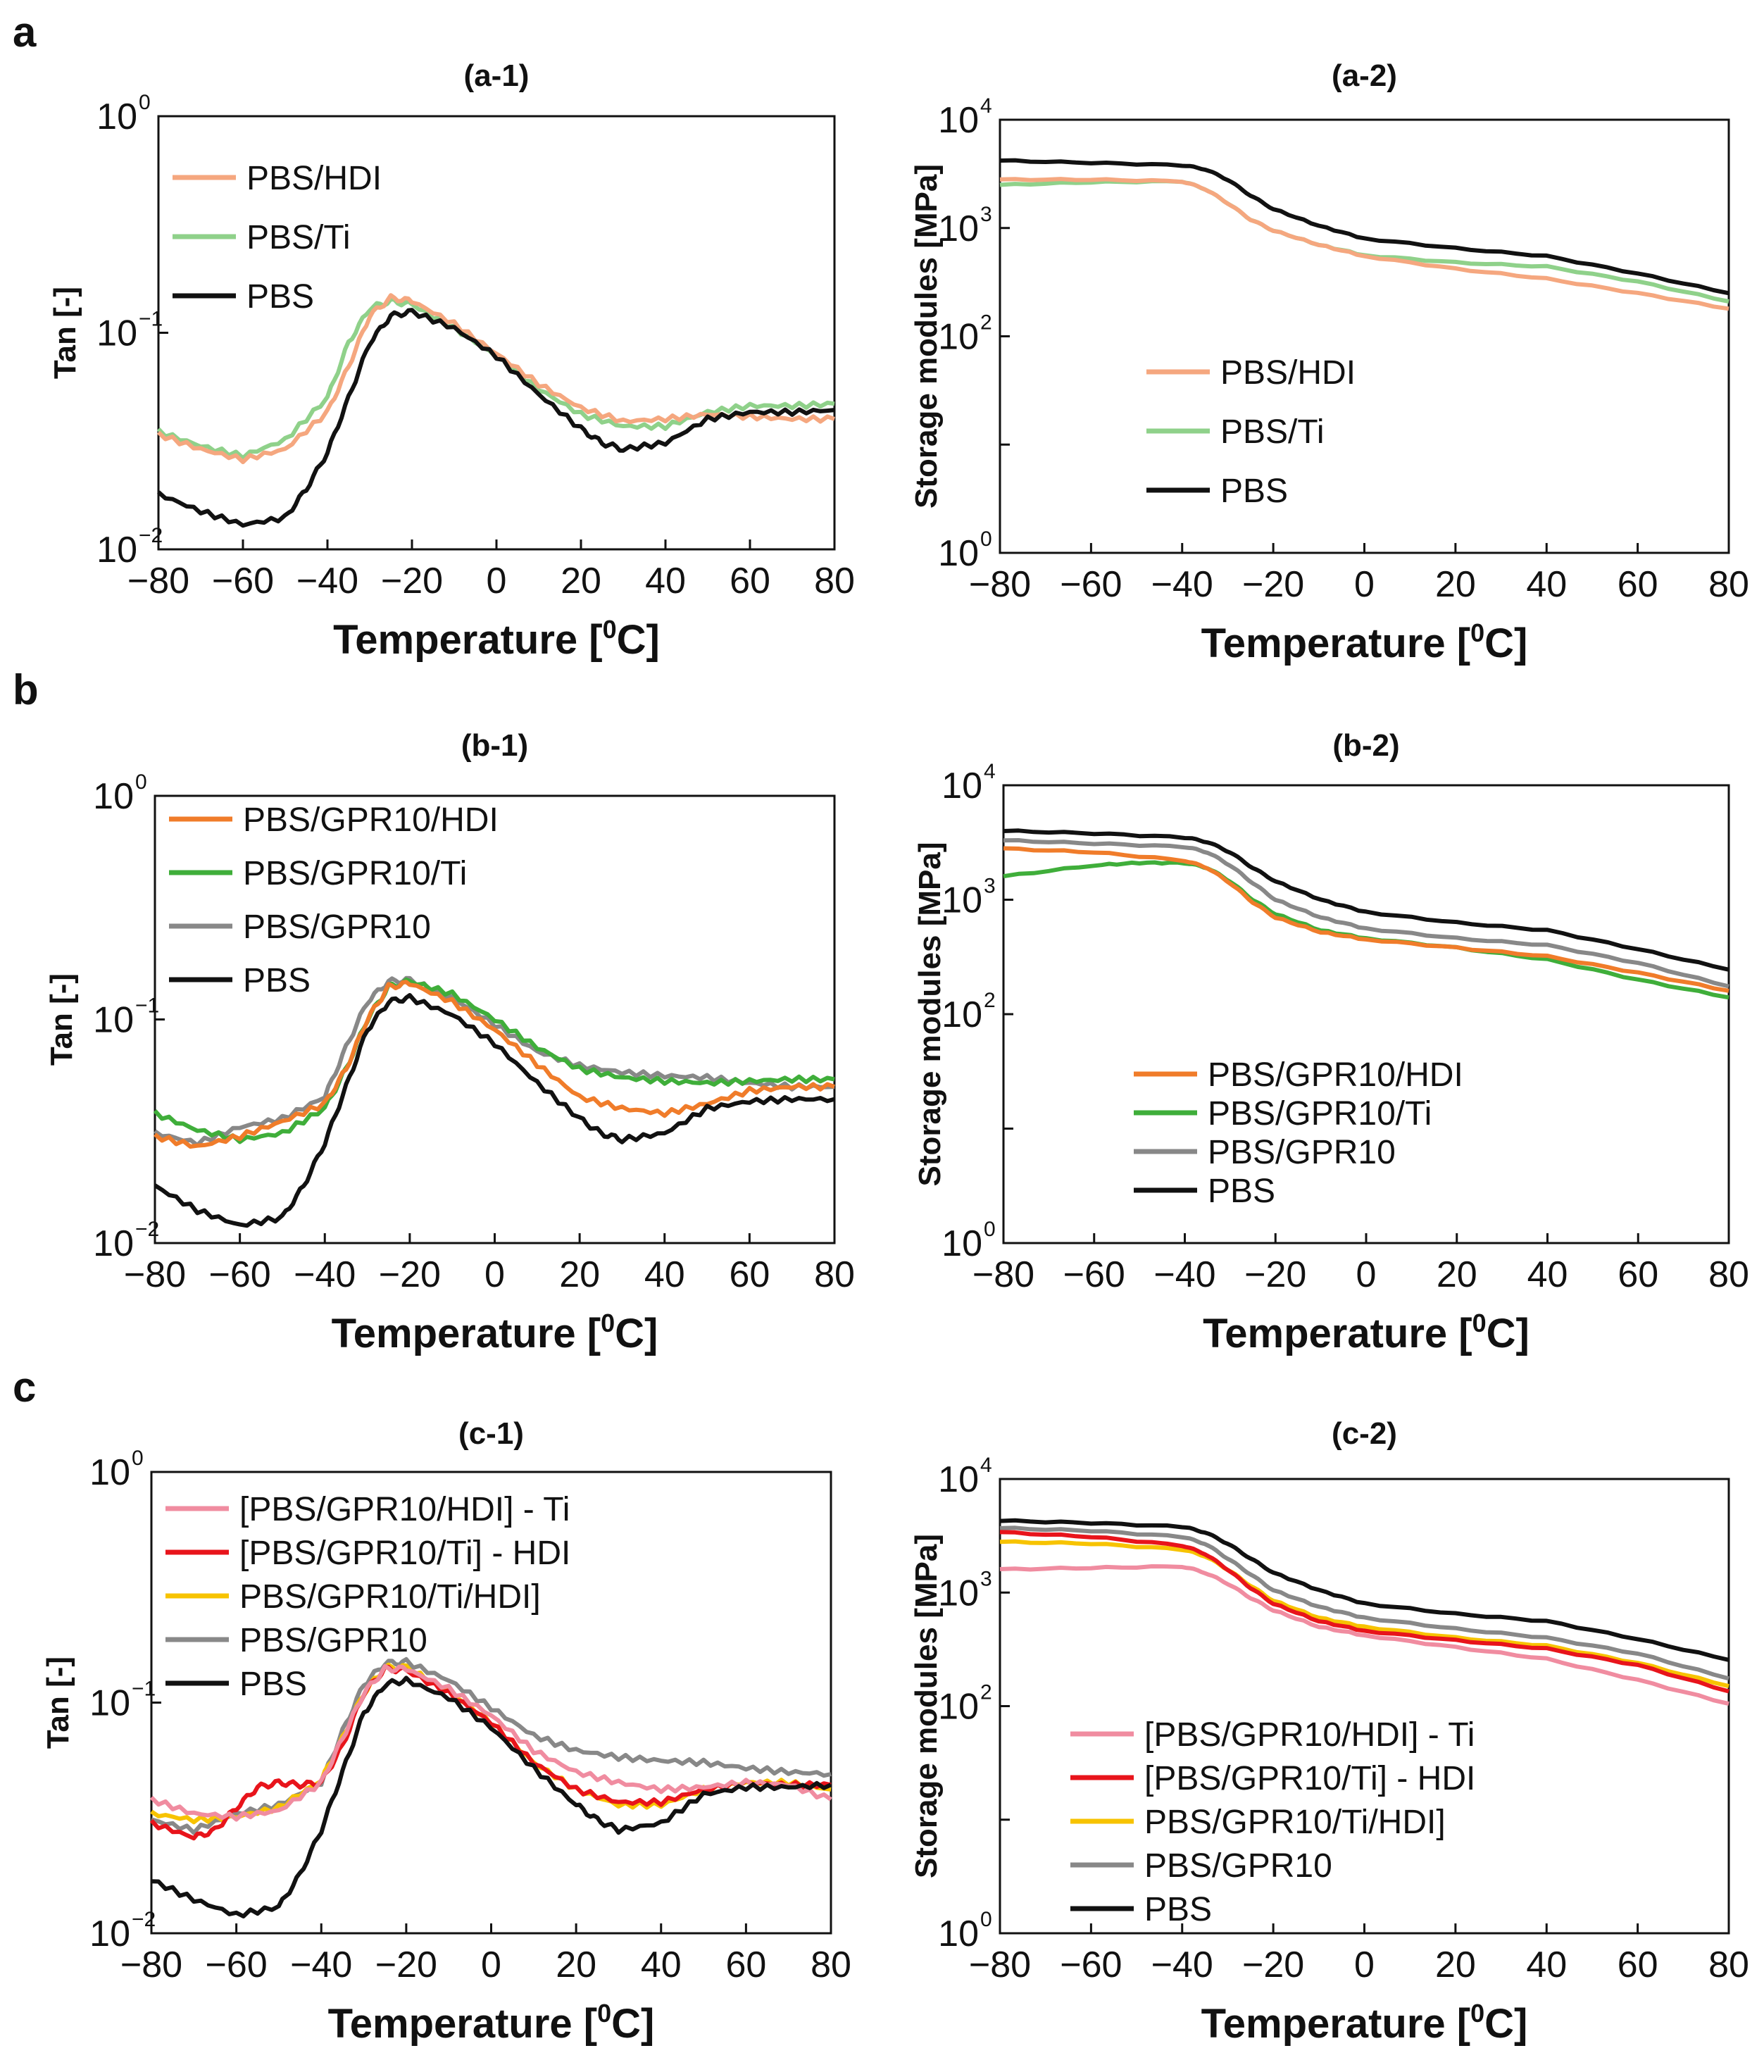 This screenshot has width=1764, height=2072. What do you see at coordinates (1272, 432) in the screenshot?
I see `legend-label: PBS/Ti` at bounding box center [1272, 432].